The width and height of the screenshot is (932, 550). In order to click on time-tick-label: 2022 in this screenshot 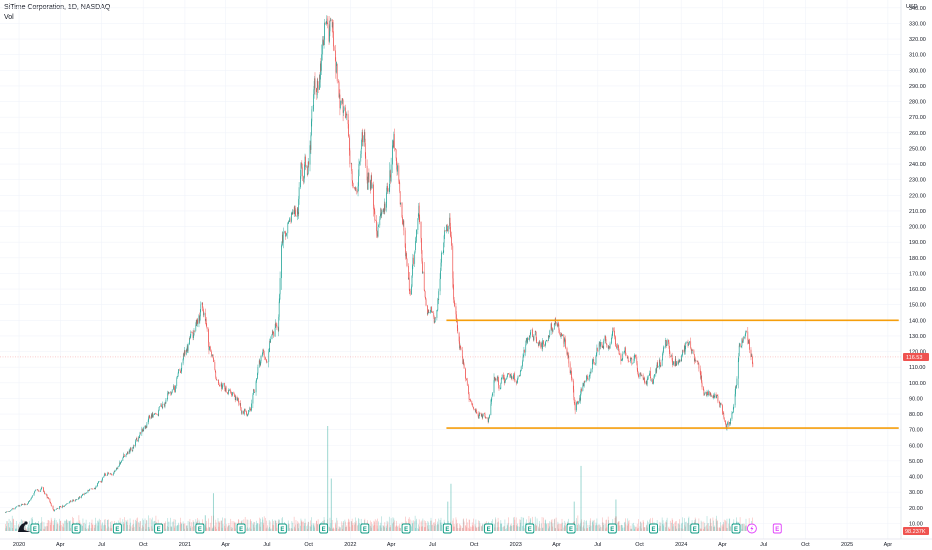, I will do `click(350, 545)`.